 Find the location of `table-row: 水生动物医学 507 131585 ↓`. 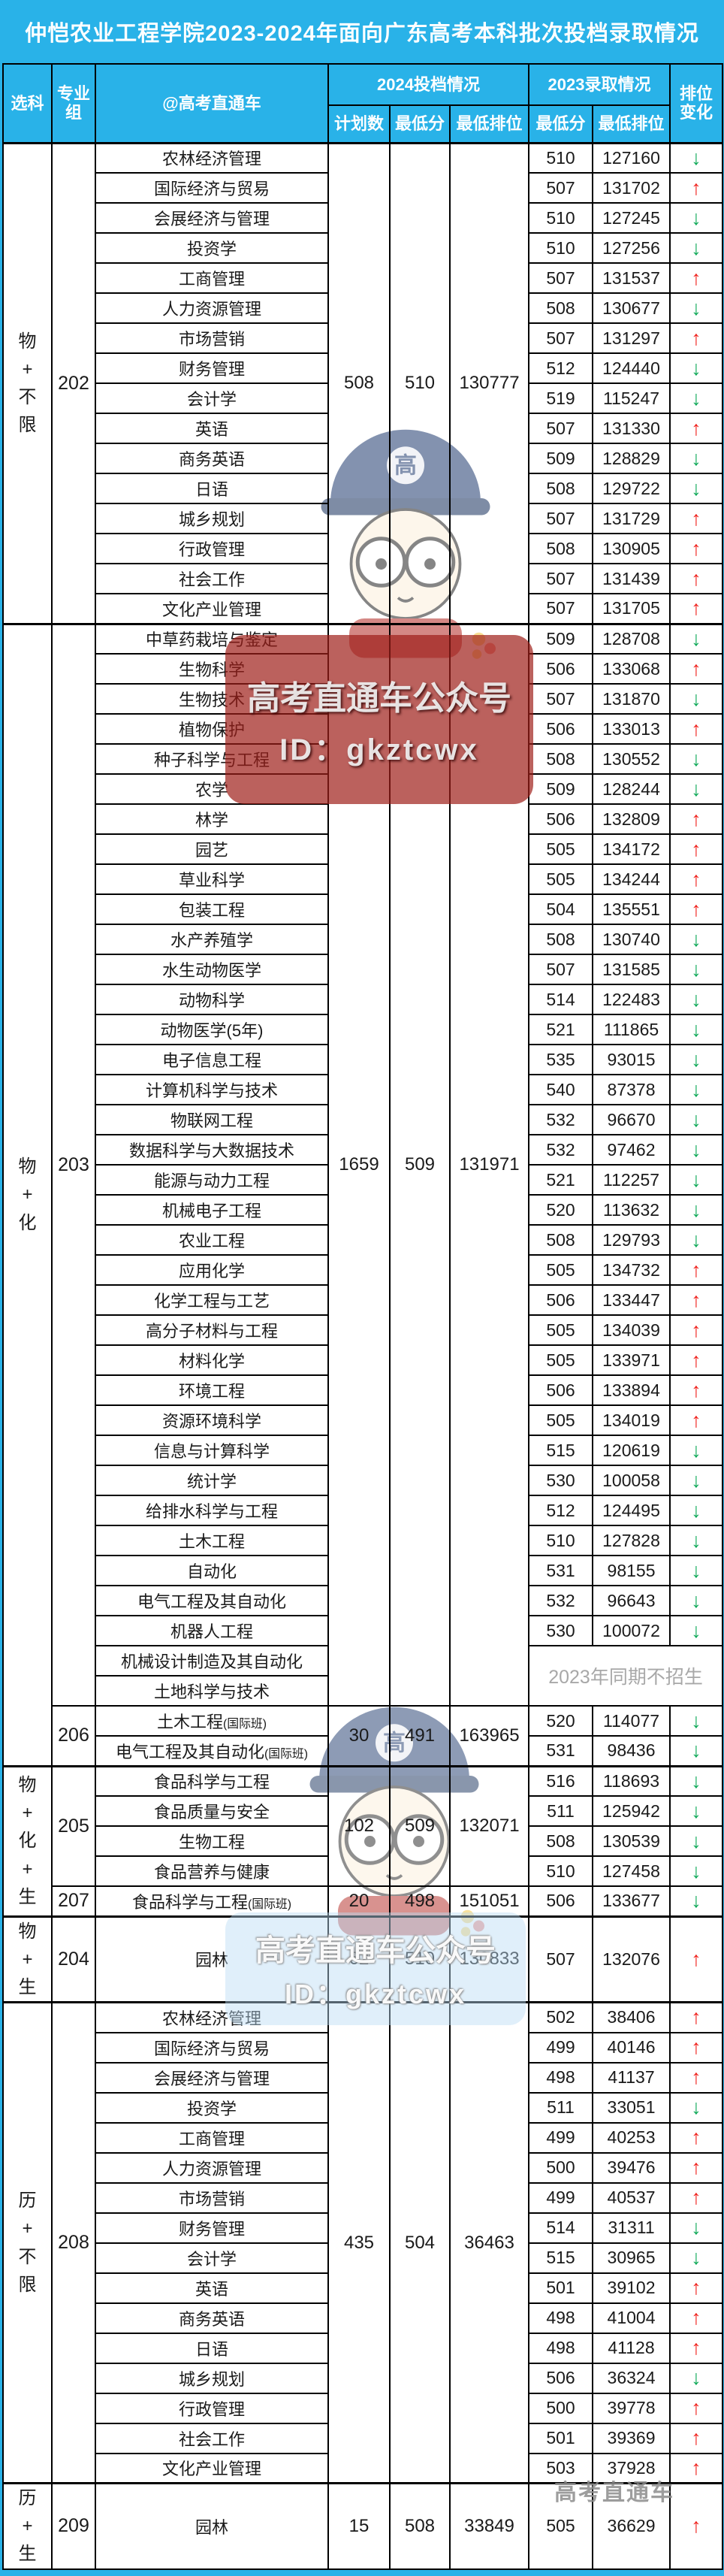

table-row: 水生动物医学 507 131585 ↓ is located at coordinates (364, 970).